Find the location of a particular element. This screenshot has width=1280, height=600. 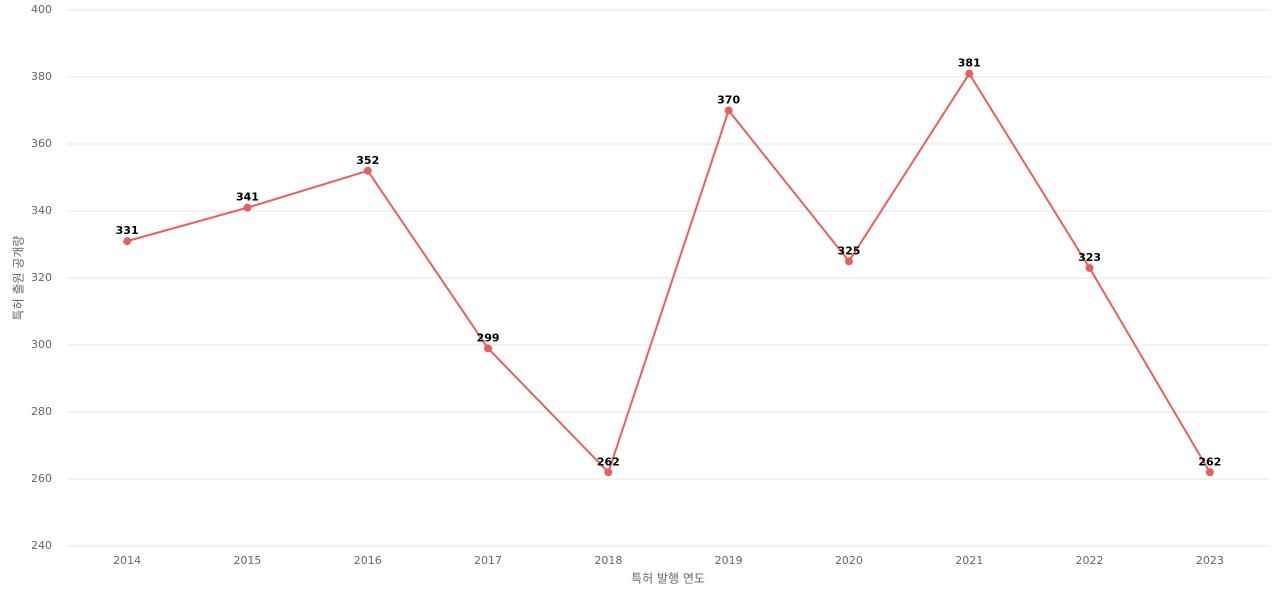

data-label: 323 is located at coordinates (1089, 257).